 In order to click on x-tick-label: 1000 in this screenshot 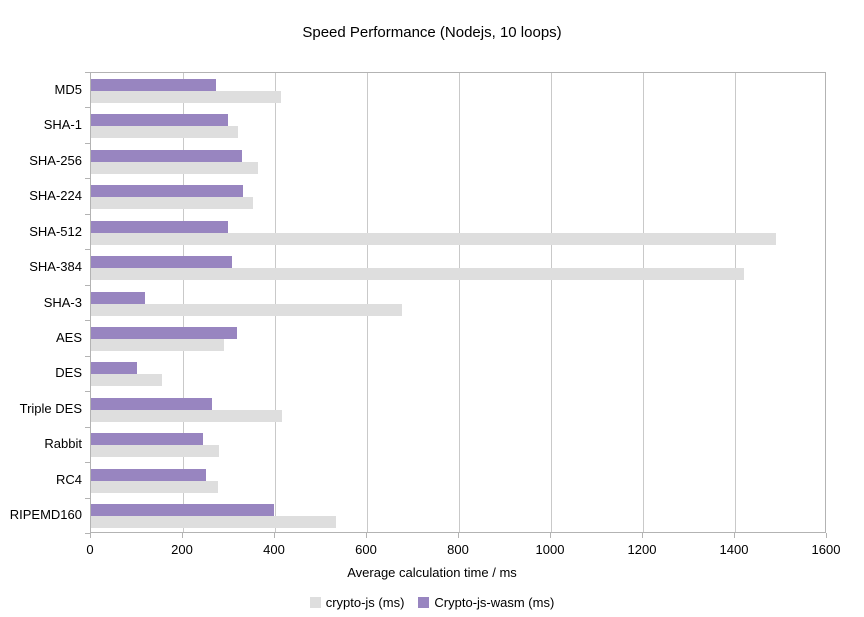, I will do `click(550, 549)`.